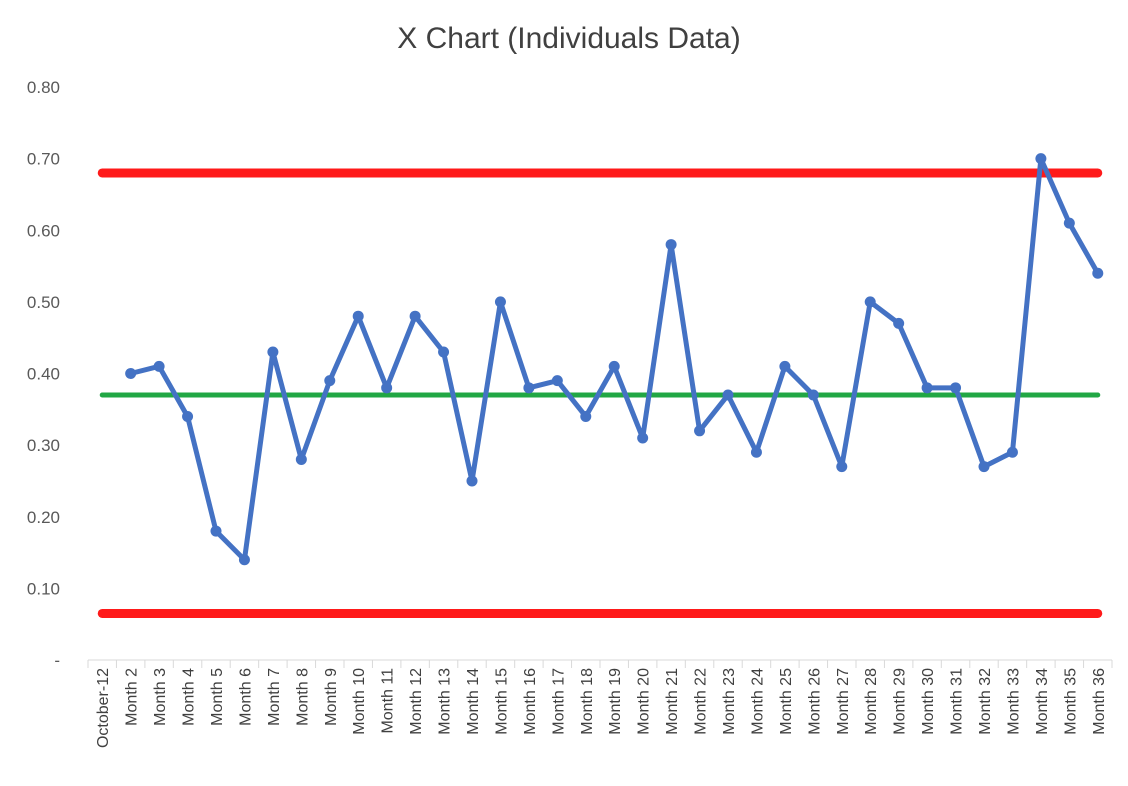 The width and height of the screenshot is (1128, 786). Describe the element at coordinates (757, 701) in the screenshot. I see `x-tick-label: Month 24` at that location.